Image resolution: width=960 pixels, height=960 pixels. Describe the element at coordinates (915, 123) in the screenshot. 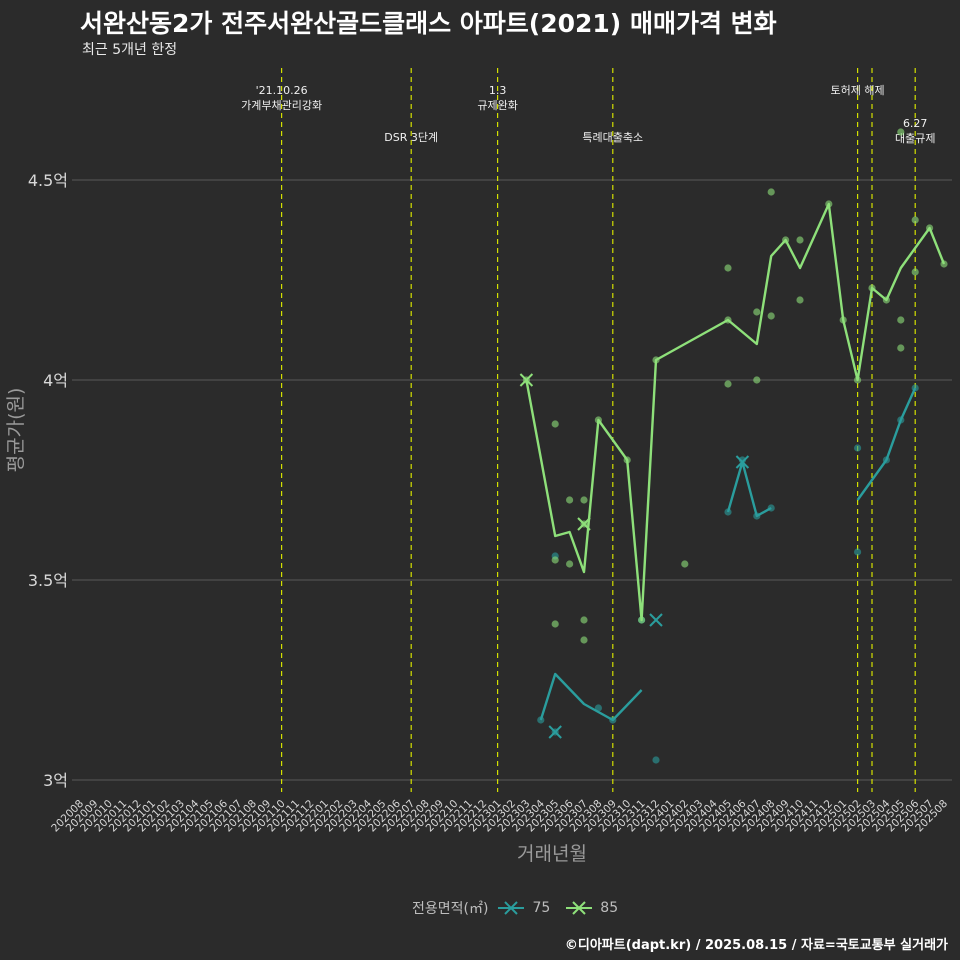

I see `event-label: 6.27` at that location.